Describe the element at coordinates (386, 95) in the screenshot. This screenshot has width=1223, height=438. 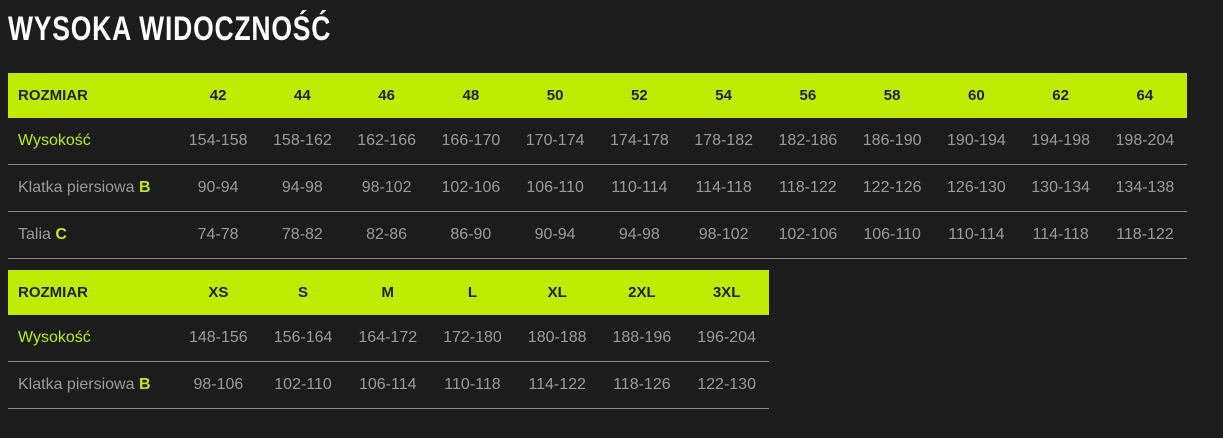
I see `size-header: 46` at that location.